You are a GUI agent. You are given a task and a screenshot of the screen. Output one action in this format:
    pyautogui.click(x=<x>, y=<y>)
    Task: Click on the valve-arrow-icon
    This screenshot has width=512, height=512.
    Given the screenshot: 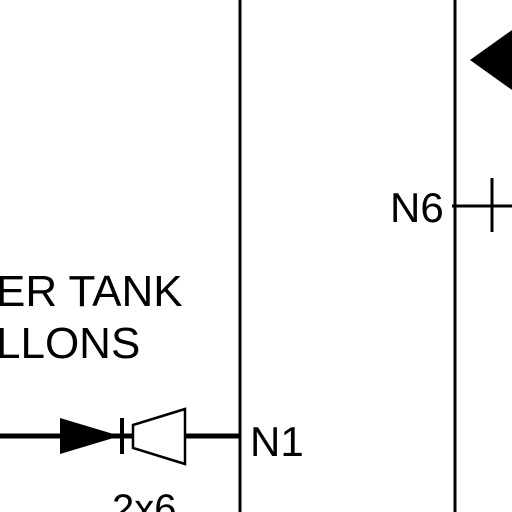 What is the action you would take?
    pyautogui.click(x=491, y=60)
    